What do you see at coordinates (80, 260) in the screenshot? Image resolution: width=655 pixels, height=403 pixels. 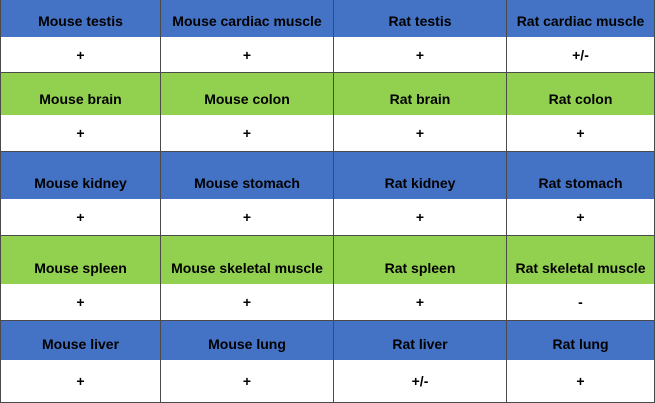 I see `table-header-cell: Mouse spleen` at bounding box center [80, 260].